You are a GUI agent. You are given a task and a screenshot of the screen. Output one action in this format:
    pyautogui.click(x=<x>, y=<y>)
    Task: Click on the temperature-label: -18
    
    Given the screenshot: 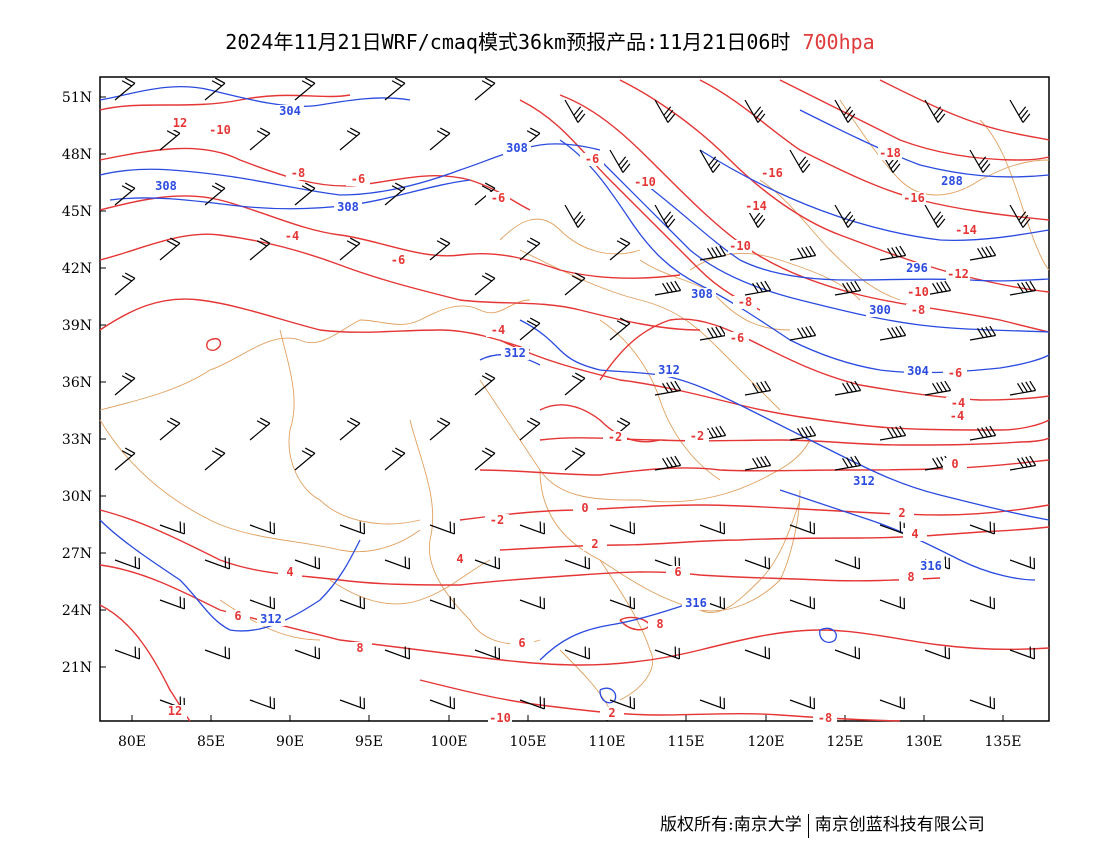 What is the action you would take?
    pyautogui.click(x=890, y=153)
    